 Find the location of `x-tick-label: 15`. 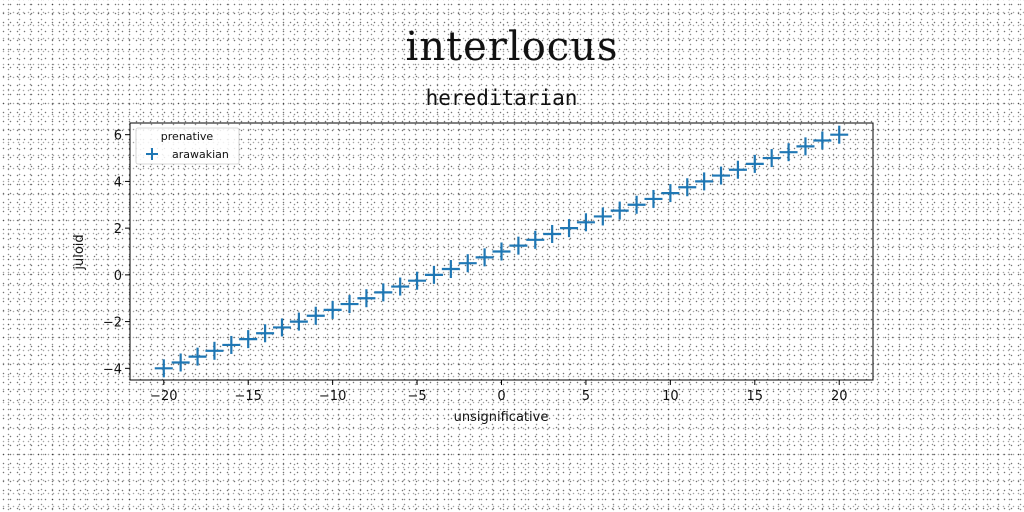

x-tick-label: 15 is located at coordinates (755, 396).